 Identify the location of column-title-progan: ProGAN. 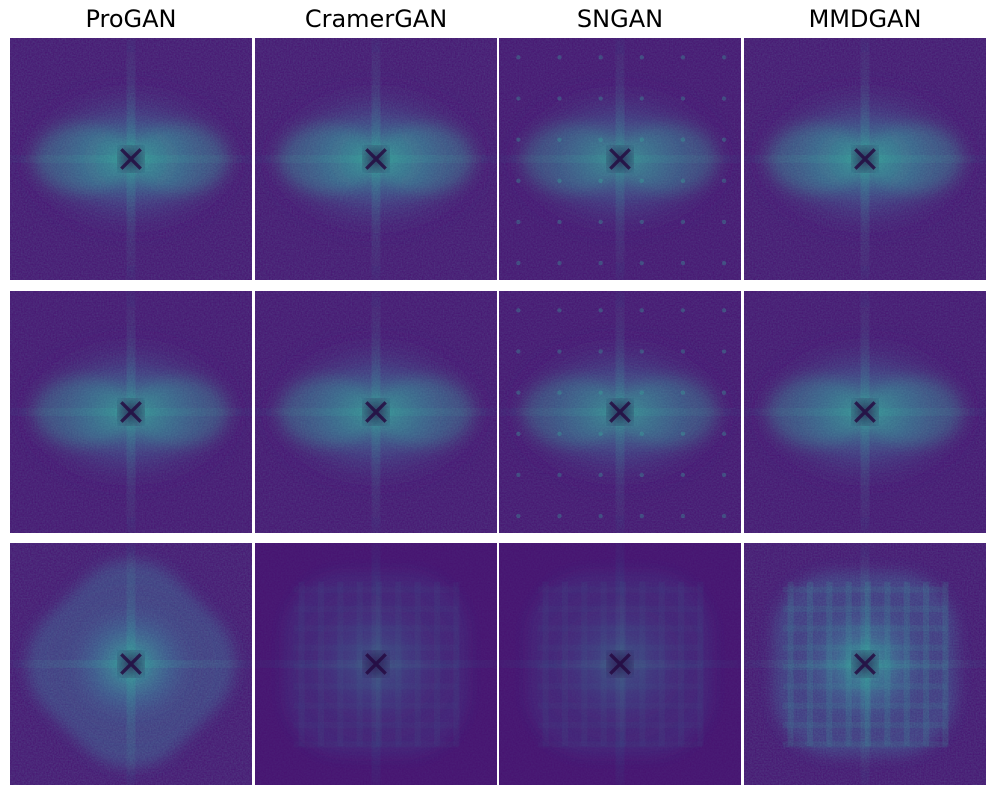
(131, 19).